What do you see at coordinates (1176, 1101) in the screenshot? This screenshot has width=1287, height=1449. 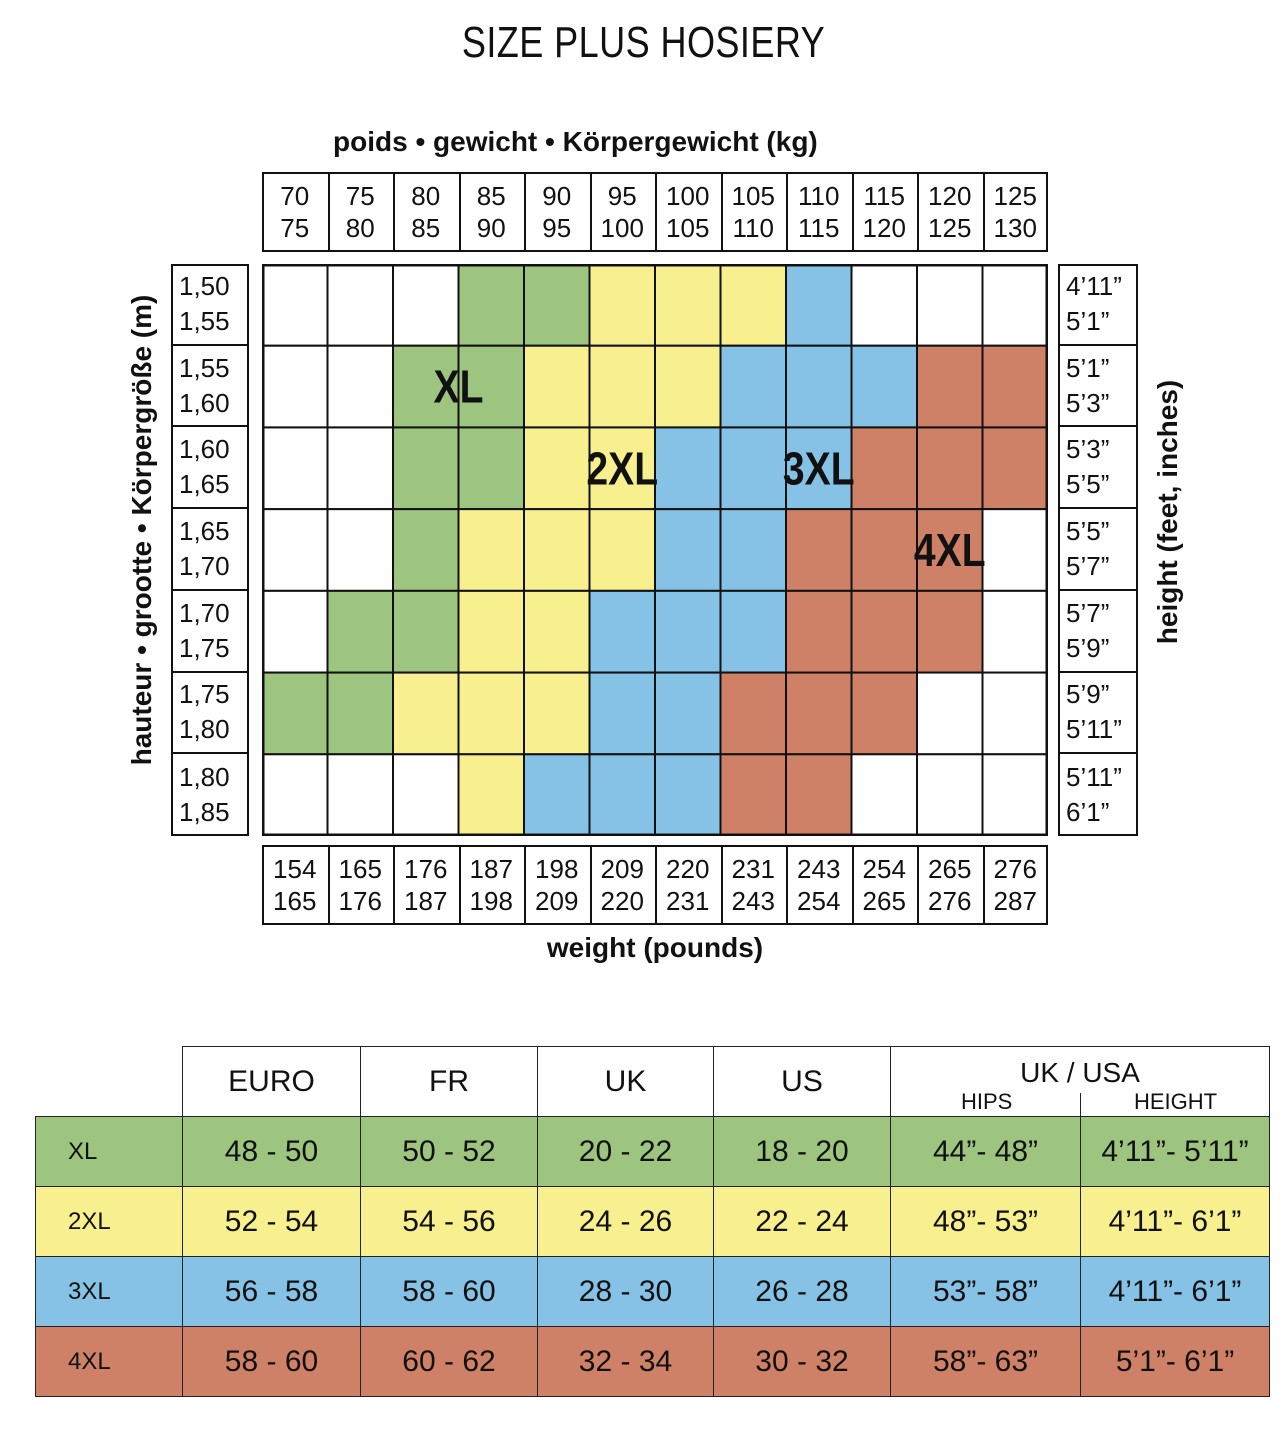 I see `header-height: HEIGHT` at bounding box center [1176, 1101].